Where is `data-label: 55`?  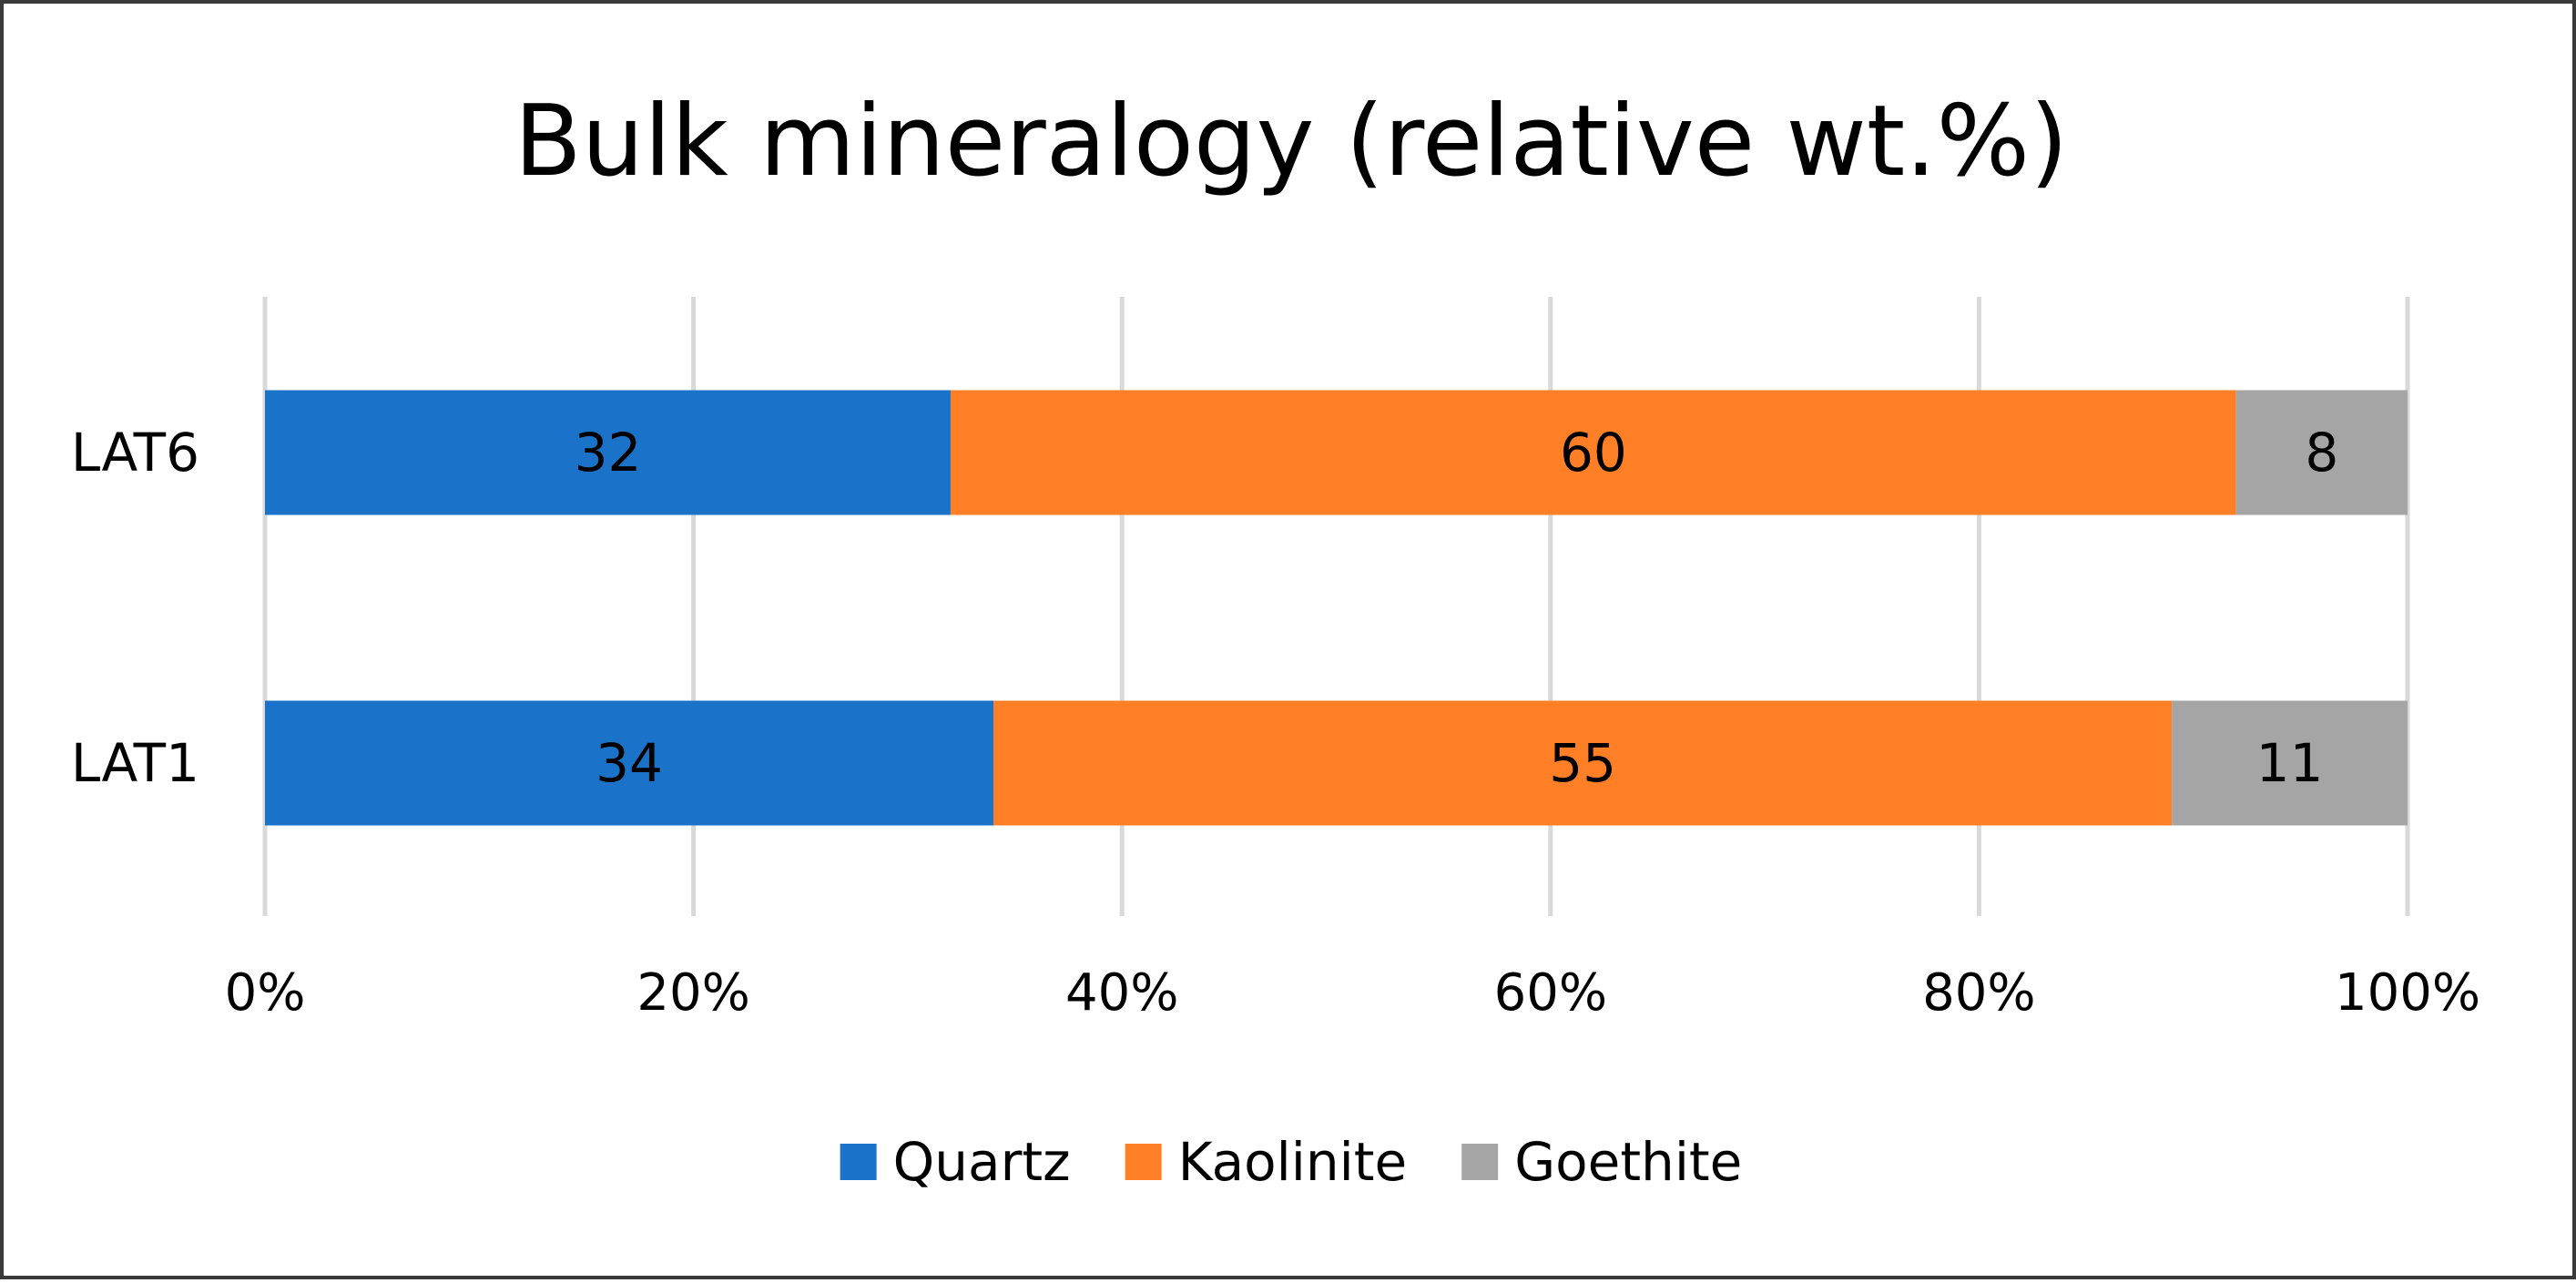
data-label: 55 is located at coordinates (1582, 763).